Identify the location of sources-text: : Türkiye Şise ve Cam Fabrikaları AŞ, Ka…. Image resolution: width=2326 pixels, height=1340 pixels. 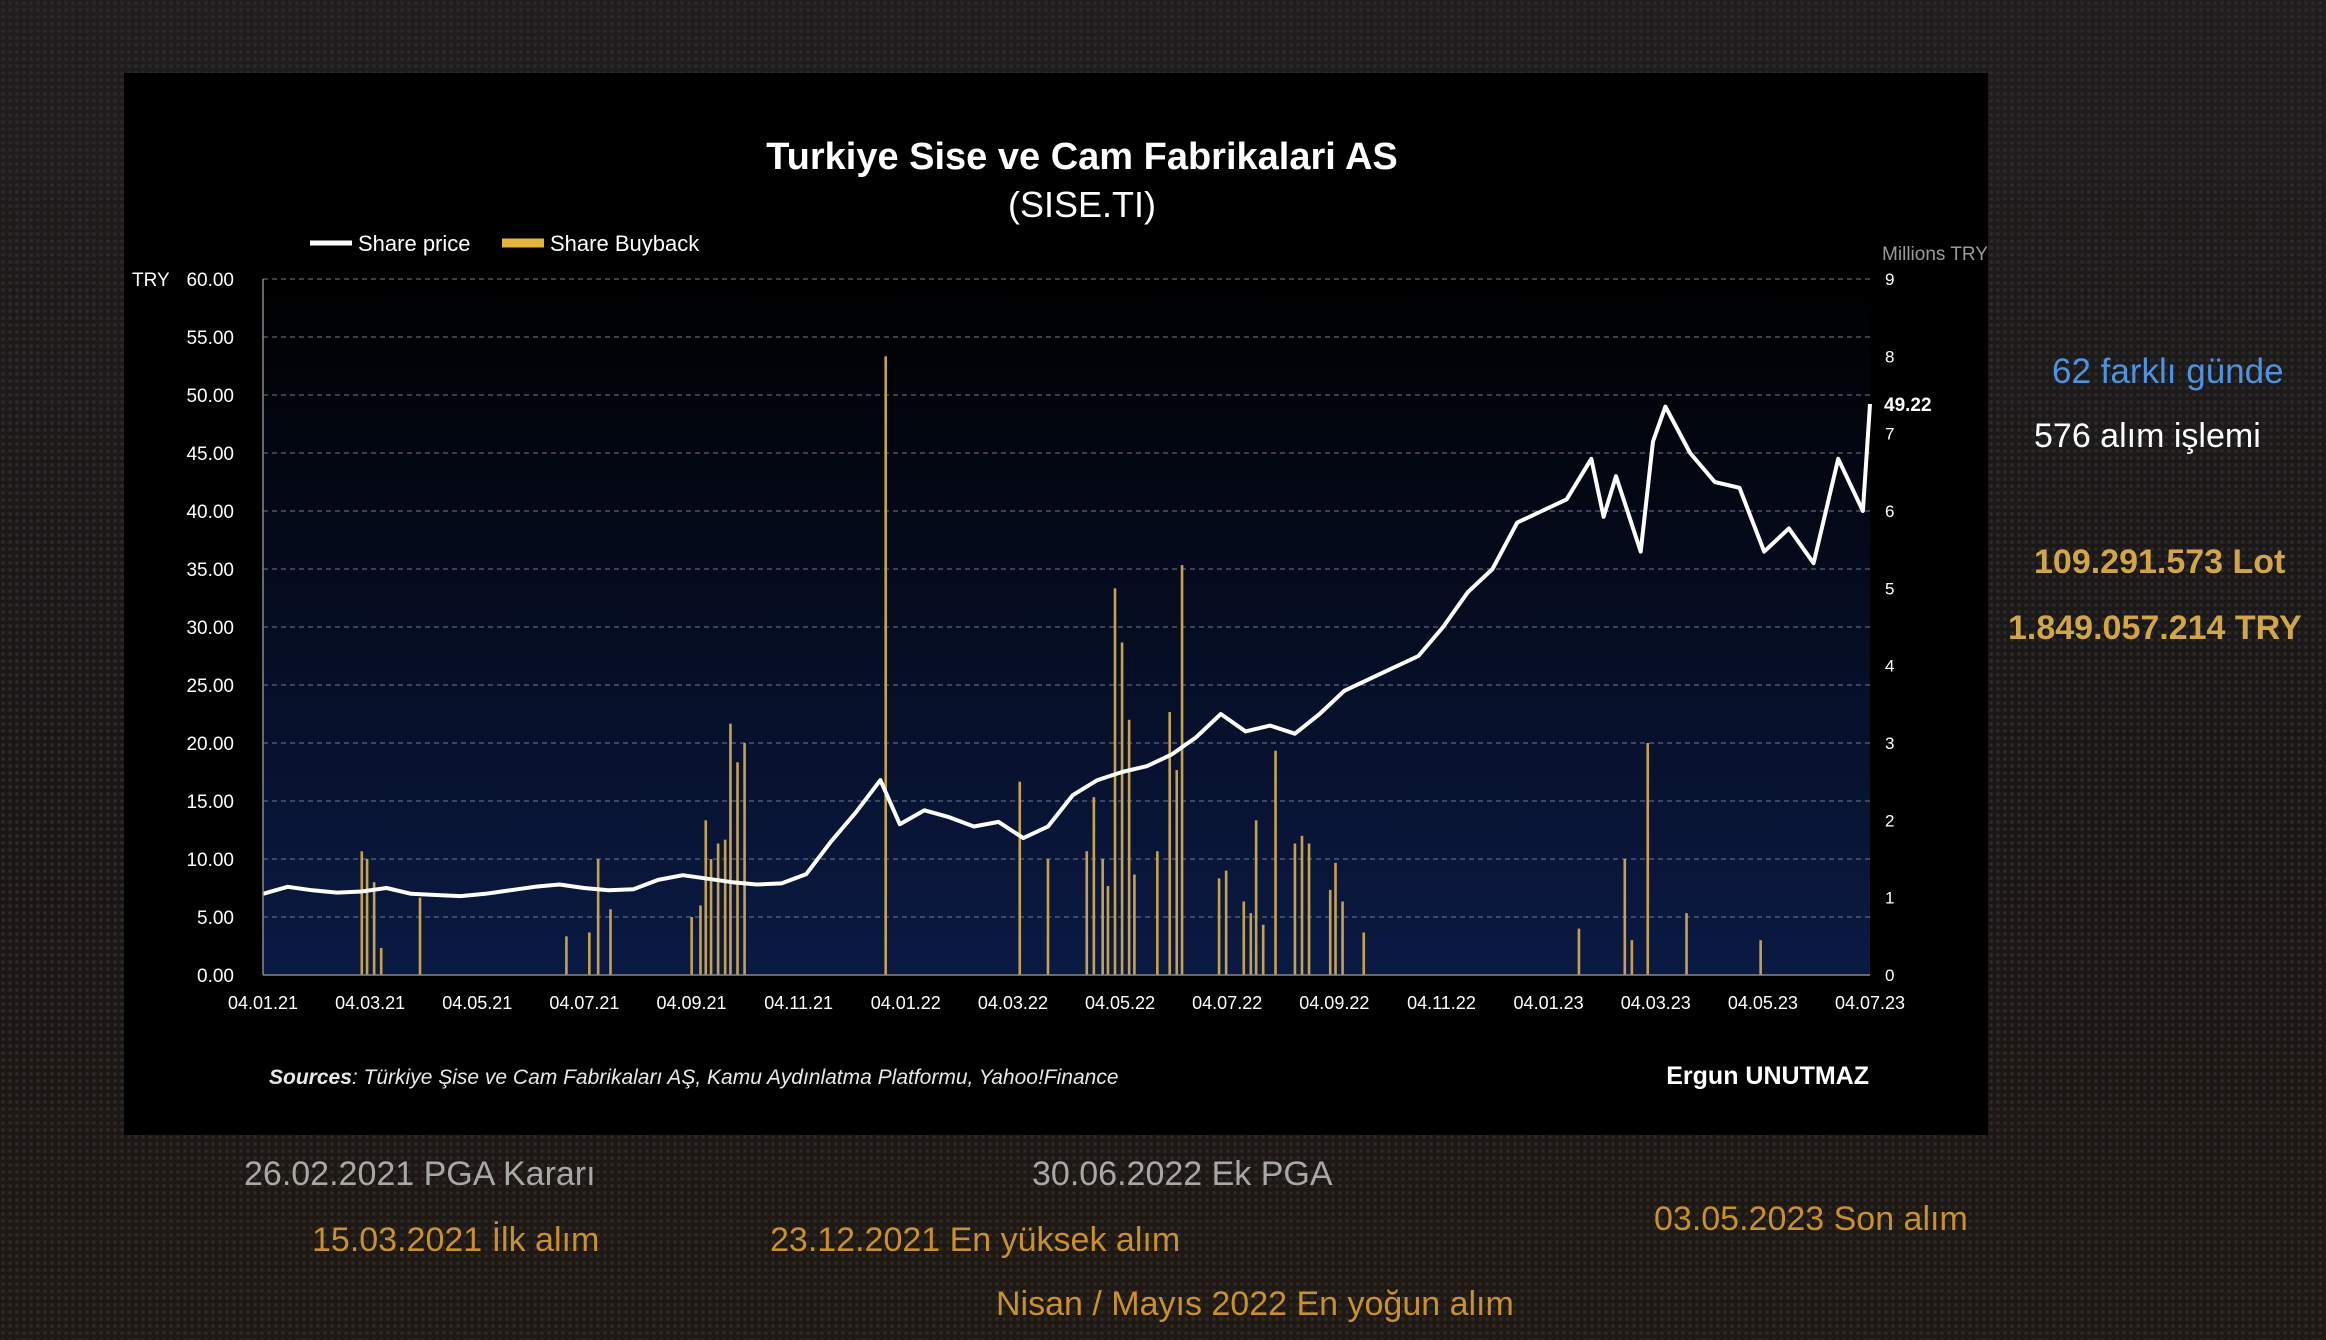
(735, 1077).